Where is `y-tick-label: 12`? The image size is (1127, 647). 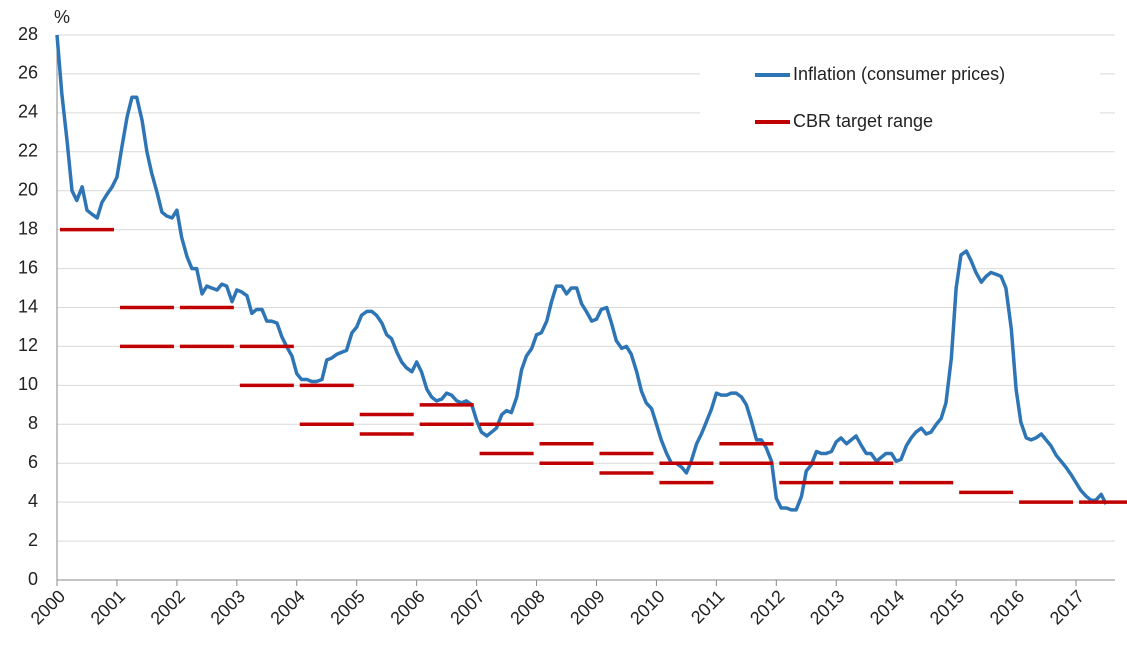 y-tick-label: 12 is located at coordinates (28, 345).